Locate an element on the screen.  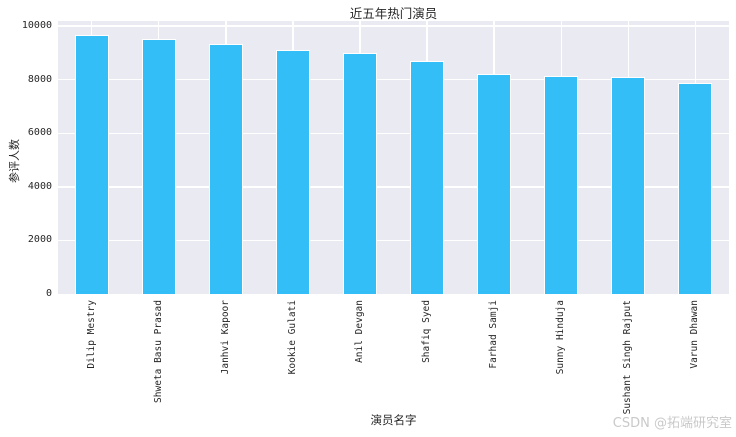
chart-title: 近五年热门演员 is located at coordinates (393, 13).